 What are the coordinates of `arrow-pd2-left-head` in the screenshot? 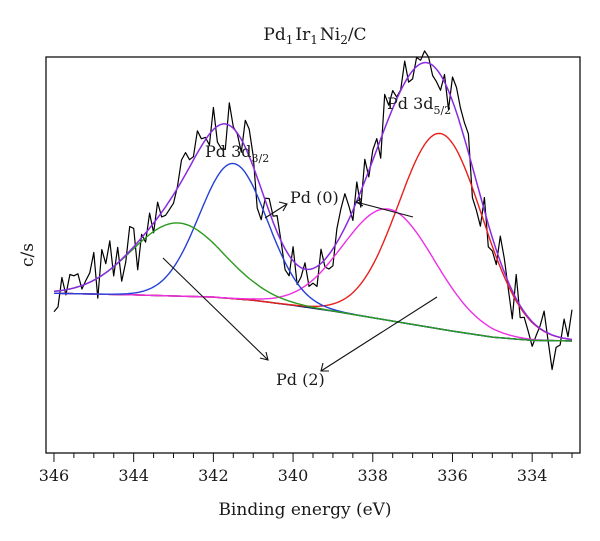 It's located at (264, 356).